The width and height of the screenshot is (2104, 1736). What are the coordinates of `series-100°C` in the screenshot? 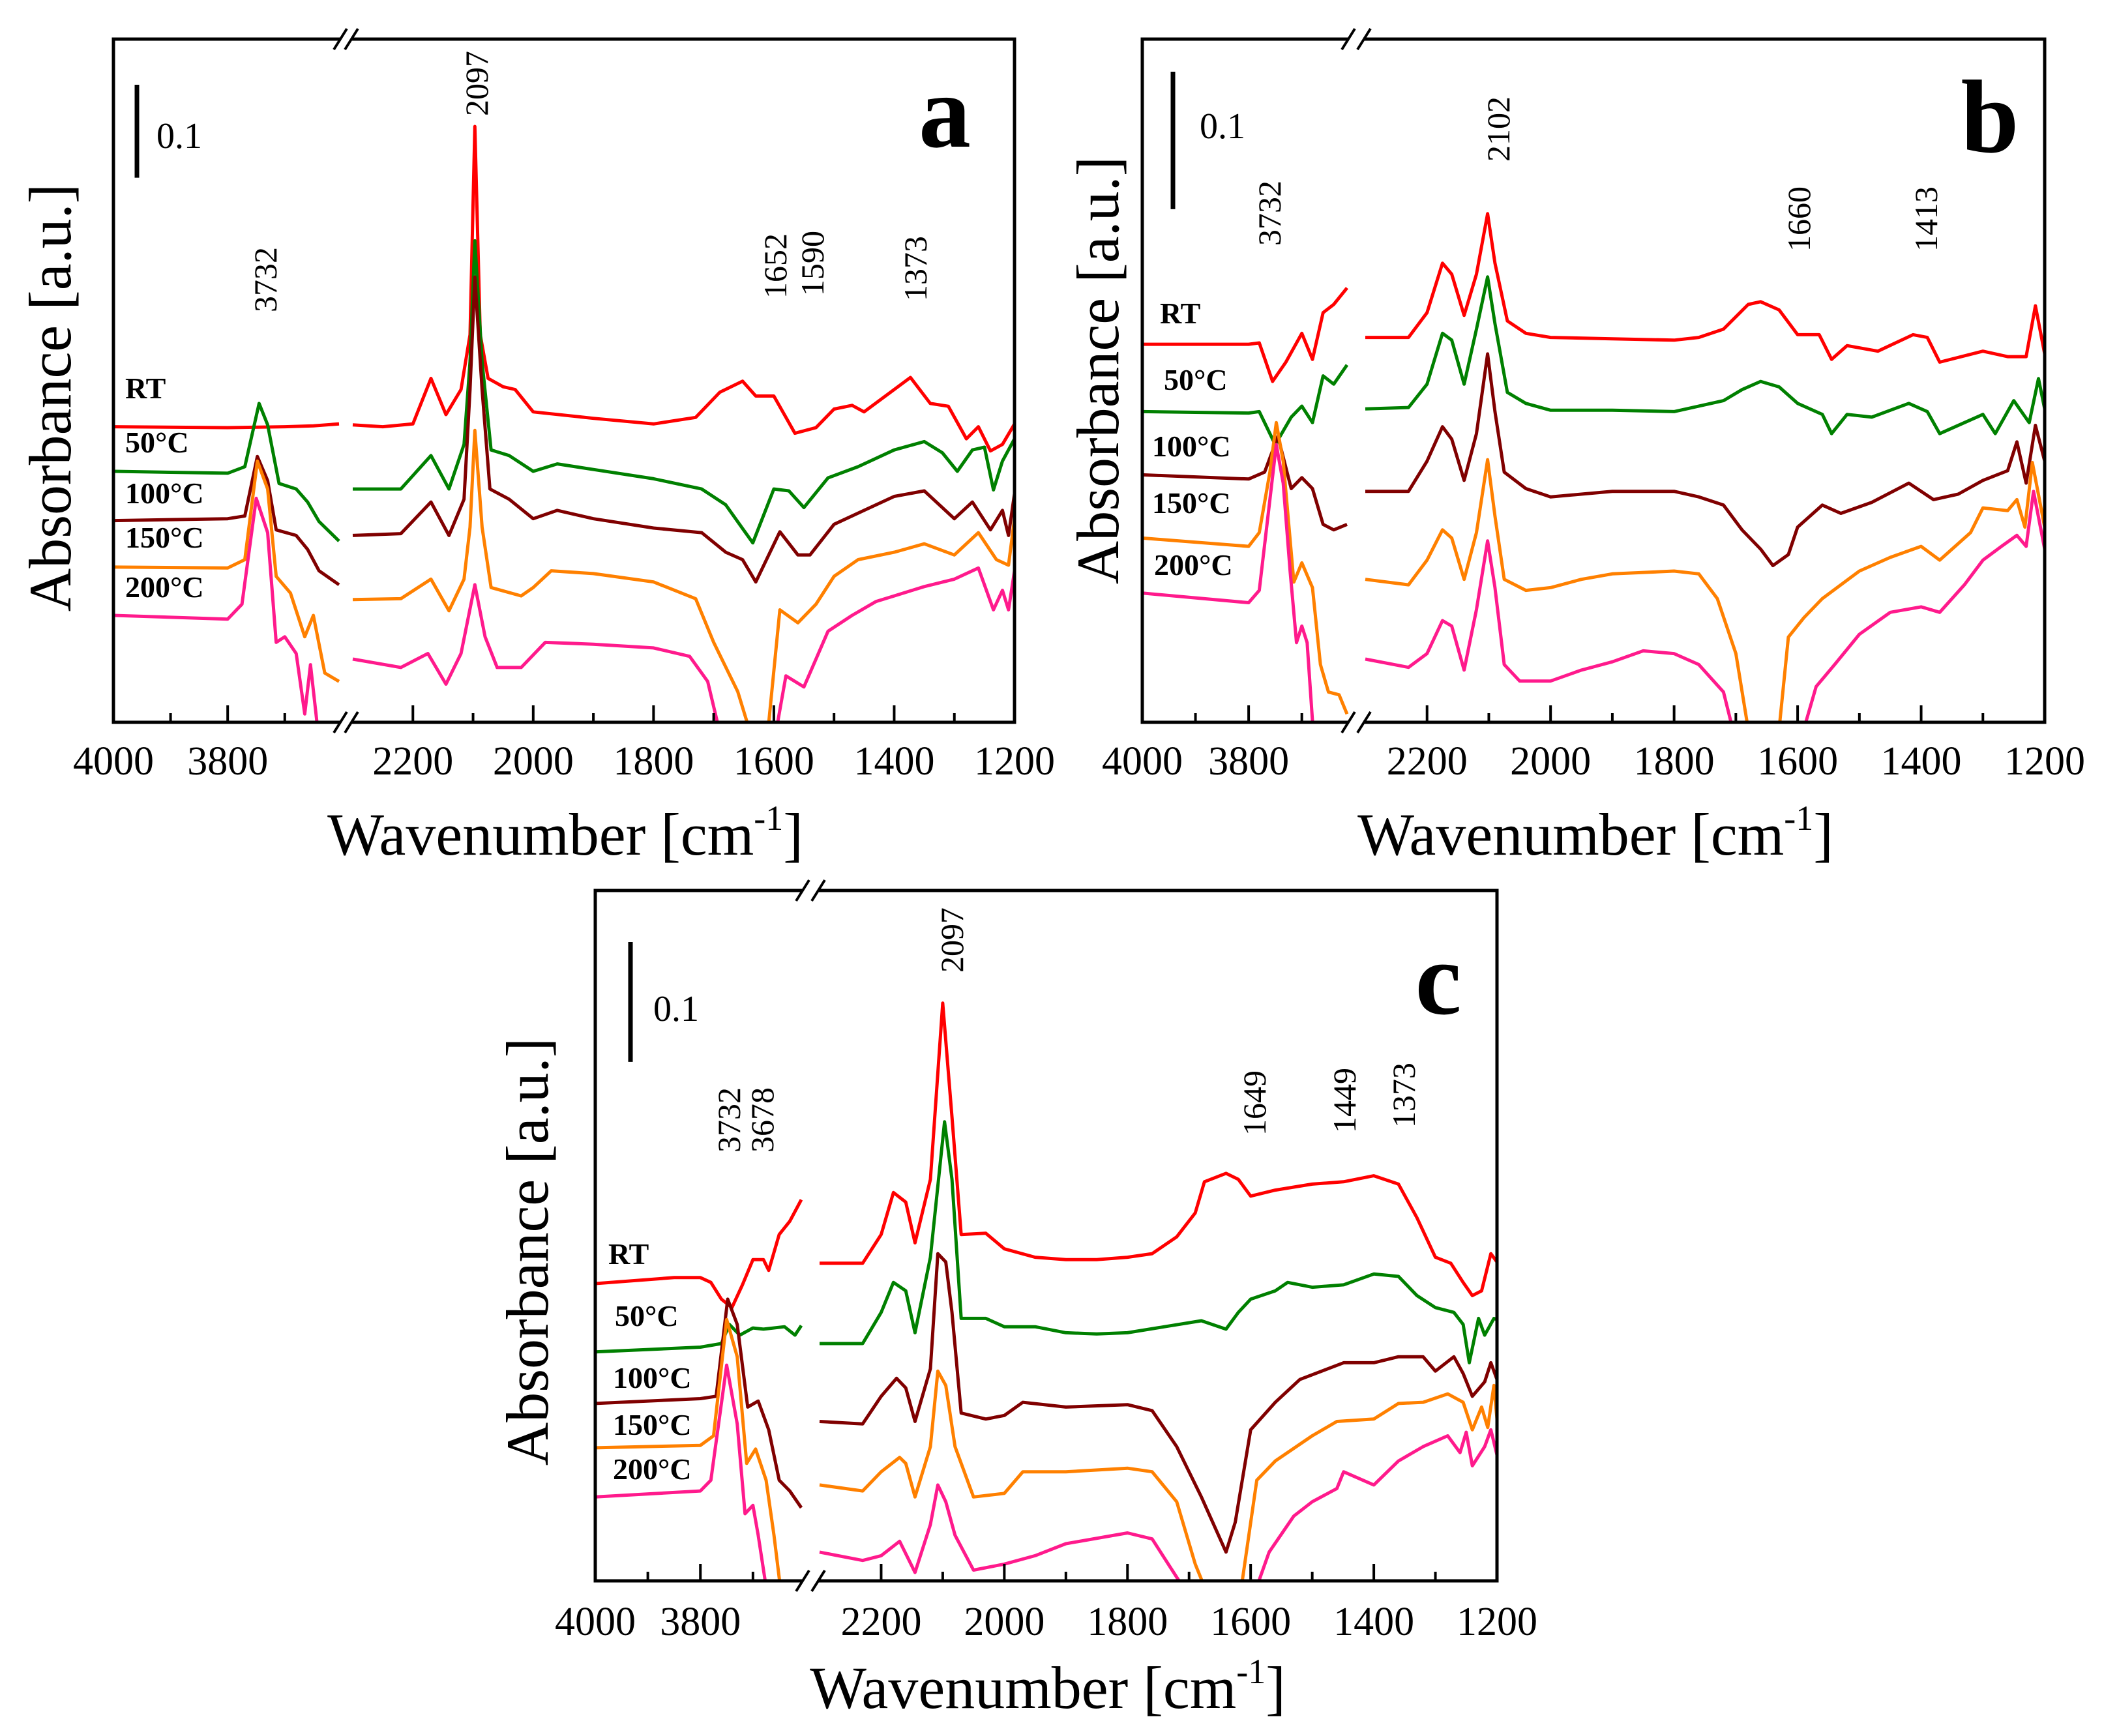 It's located at (1046, 1403).